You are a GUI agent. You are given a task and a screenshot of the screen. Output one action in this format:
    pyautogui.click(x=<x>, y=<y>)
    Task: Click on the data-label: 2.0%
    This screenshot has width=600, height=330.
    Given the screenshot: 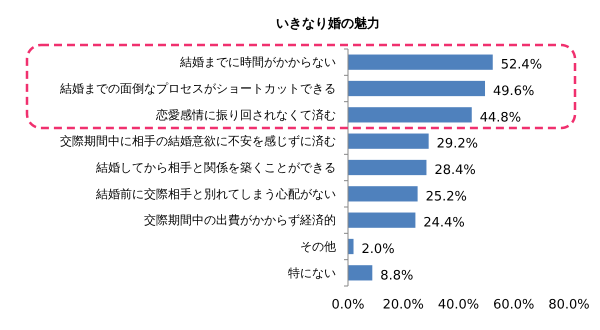 What is the action you would take?
    pyautogui.click(x=378, y=249)
    